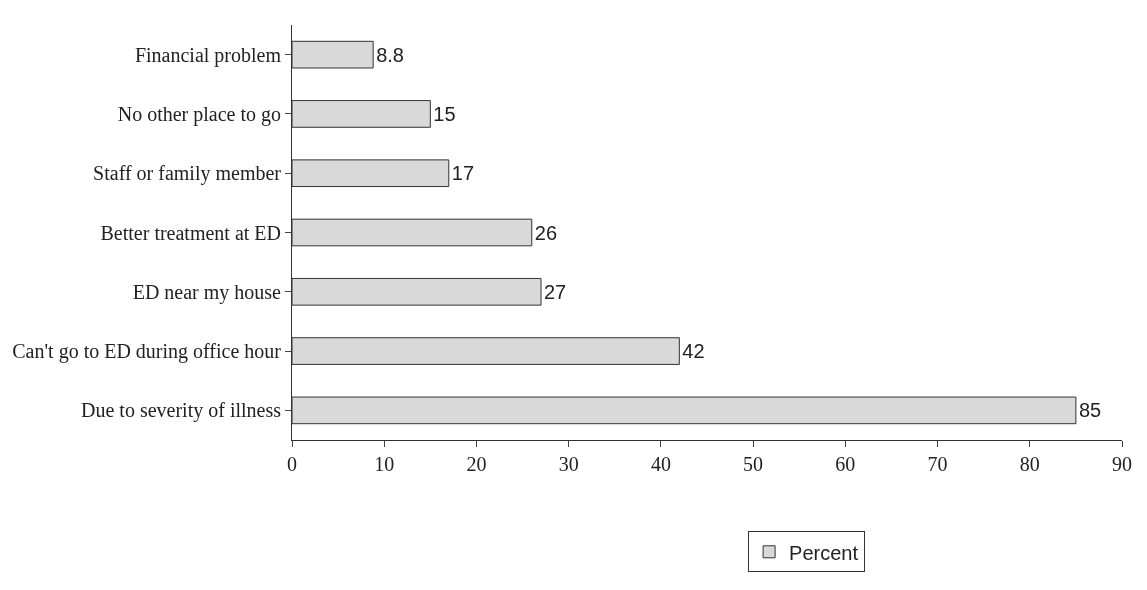 Image resolution: width=1147 pixels, height=590 pixels. I want to click on x-tick-label: 10, so click(384, 464).